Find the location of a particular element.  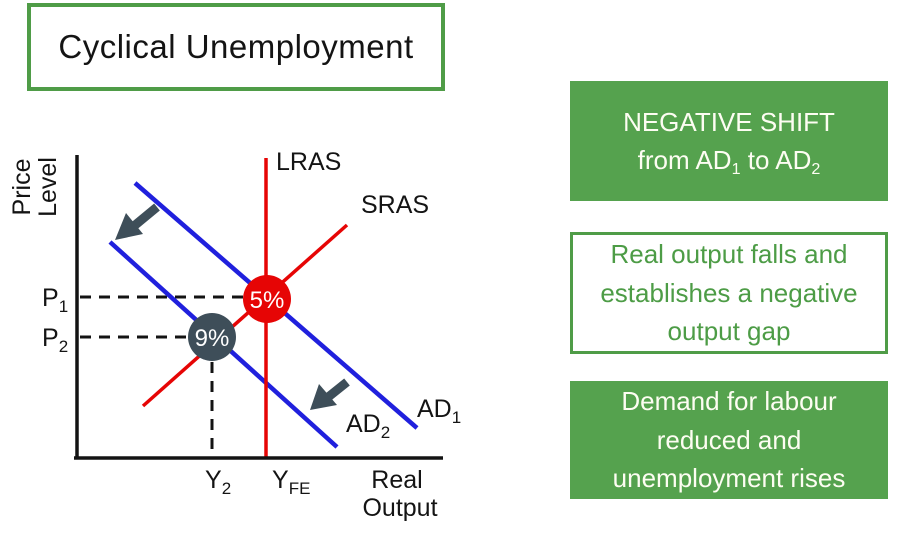

yfe-label: YFE is located at coordinates (291, 482).